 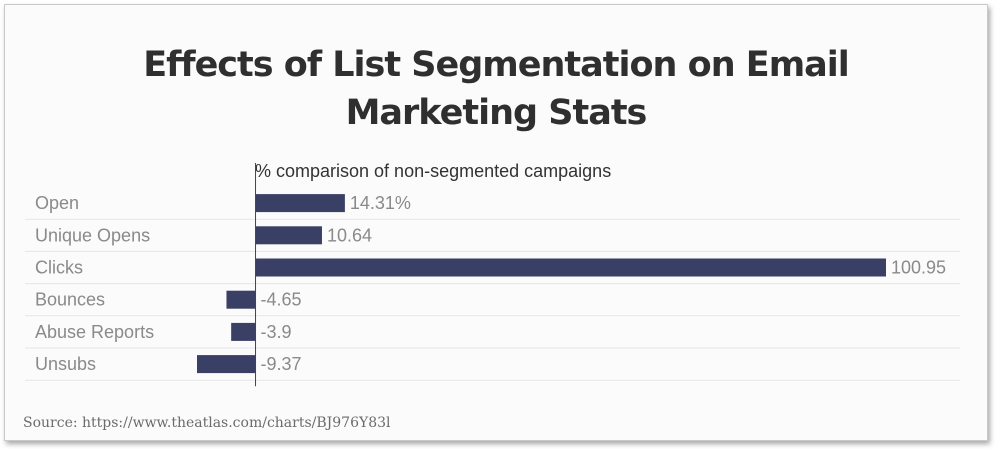 I want to click on chart-title-line-1: Effects of List Segmentation on Email, so click(x=496, y=65).